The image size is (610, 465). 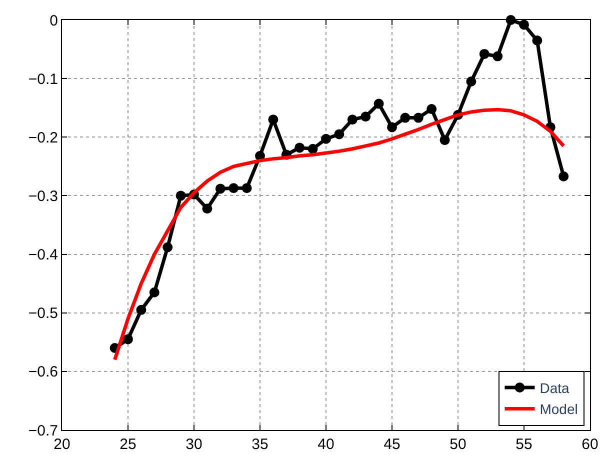 What do you see at coordinates (555, 388) in the screenshot?
I see `legend-label: Data` at bounding box center [555, 388].